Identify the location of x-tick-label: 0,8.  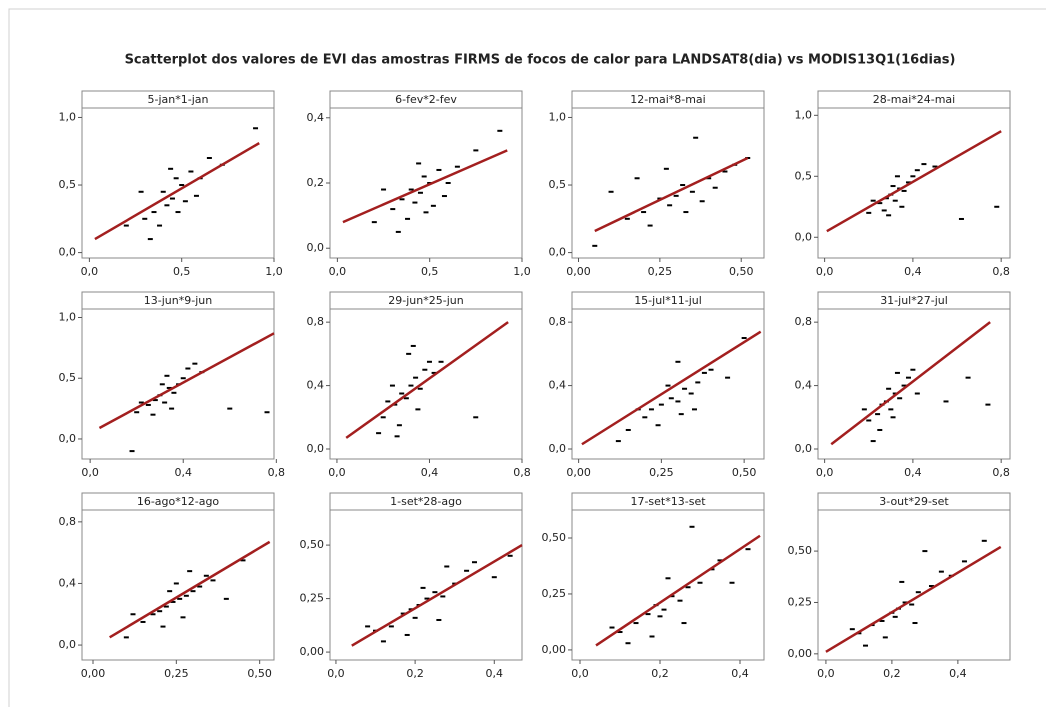
(1001, 271).